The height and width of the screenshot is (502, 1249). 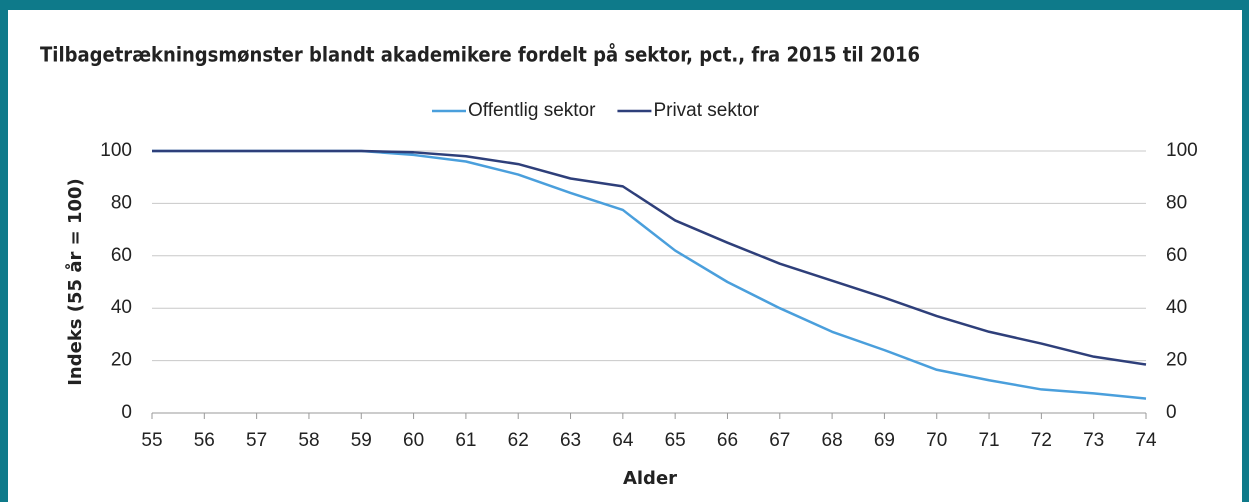 What do you see at coordinates (121, 255) in the screenshot?
I see `y-tick-label: 60` at bounding box center [121, 255].